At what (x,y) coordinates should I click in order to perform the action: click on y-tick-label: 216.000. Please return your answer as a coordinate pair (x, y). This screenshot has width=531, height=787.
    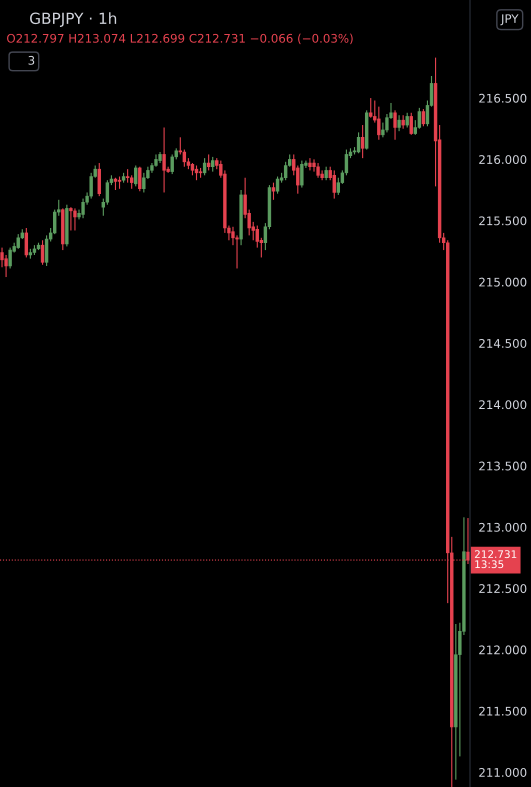
    Looking at the image, I should click on (502, 159).